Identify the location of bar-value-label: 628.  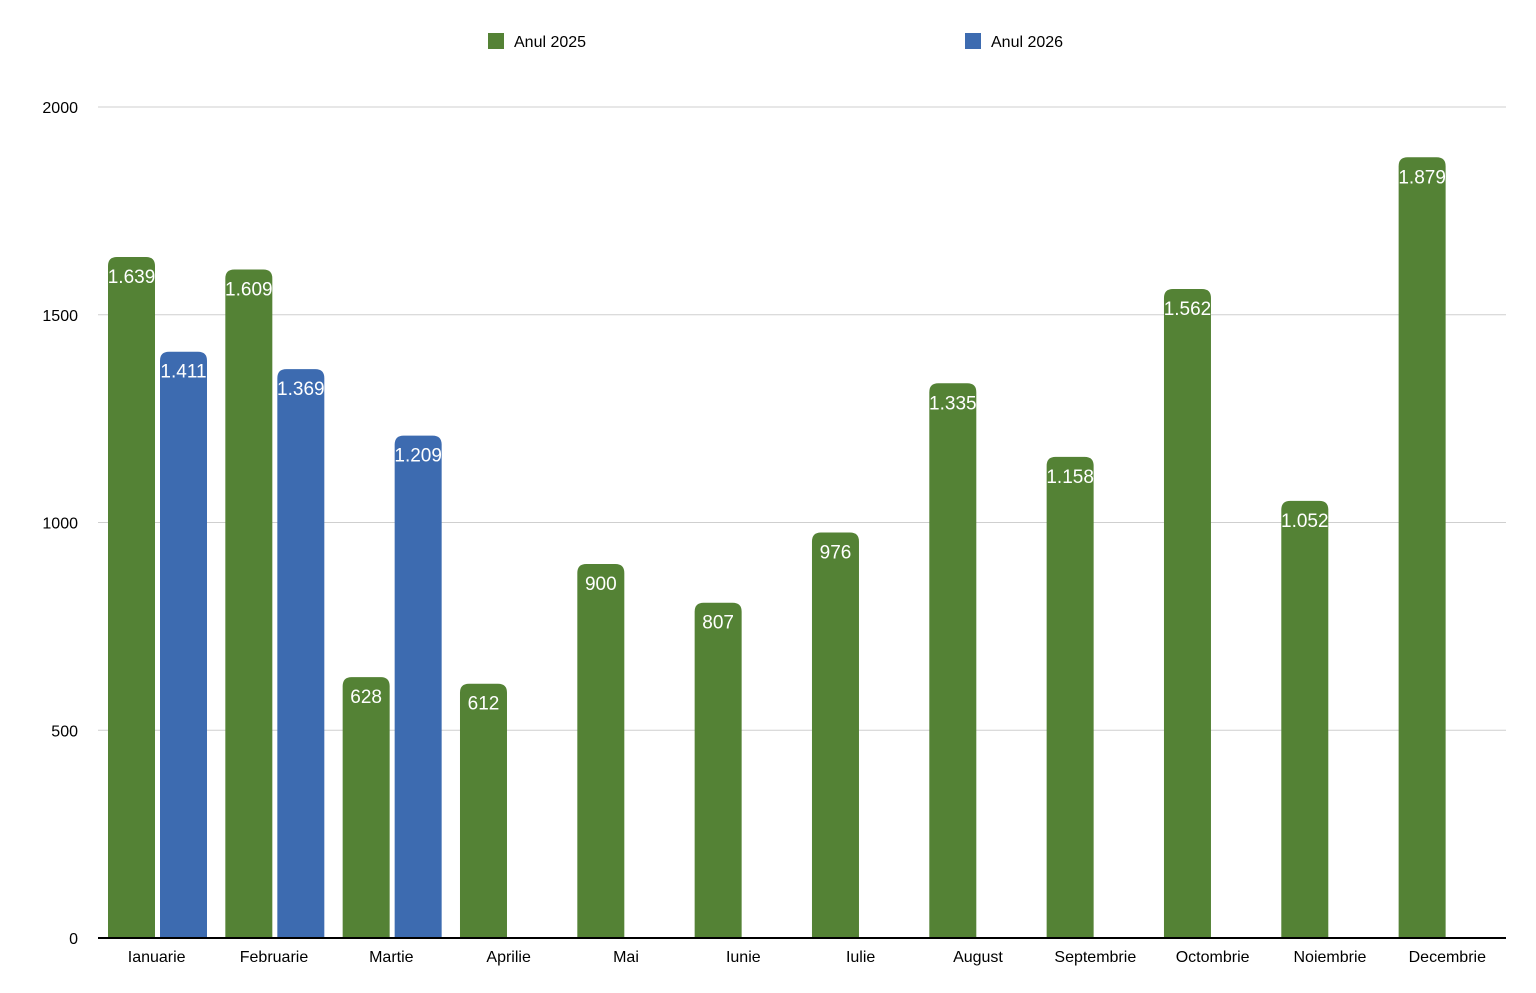
(366, 697).